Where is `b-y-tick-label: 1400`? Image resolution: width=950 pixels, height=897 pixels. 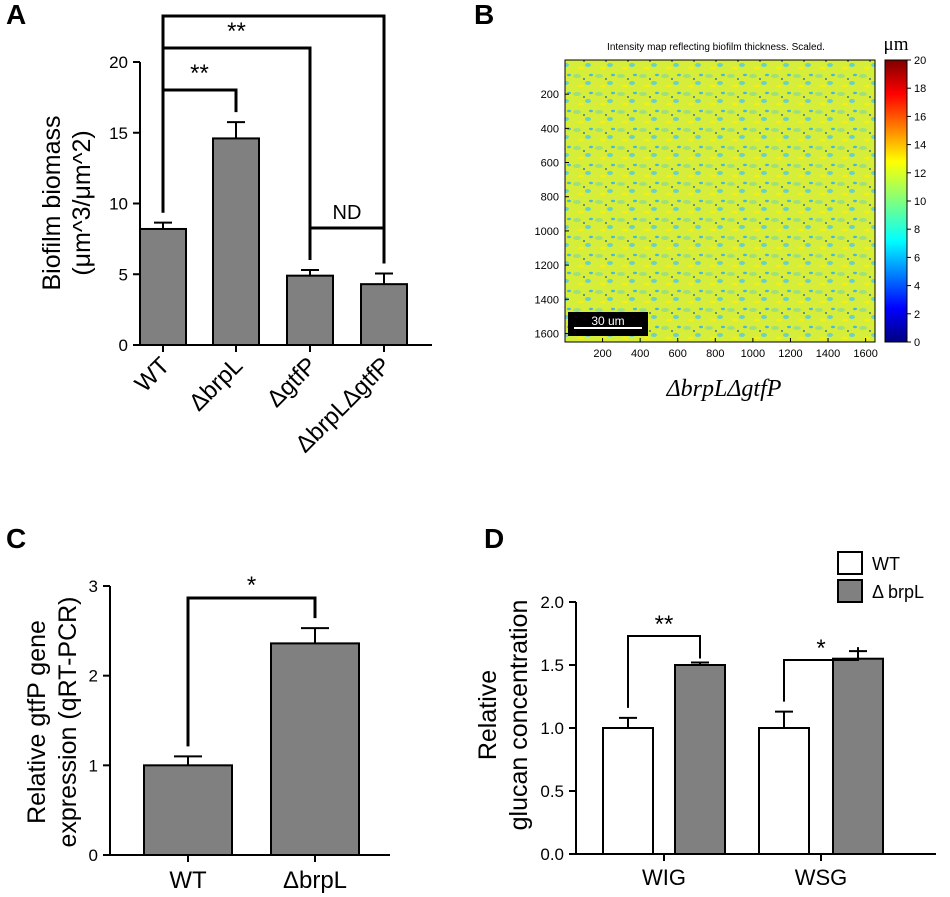 b-y-tick-label: 1400 is located at coordinates (547, 300).